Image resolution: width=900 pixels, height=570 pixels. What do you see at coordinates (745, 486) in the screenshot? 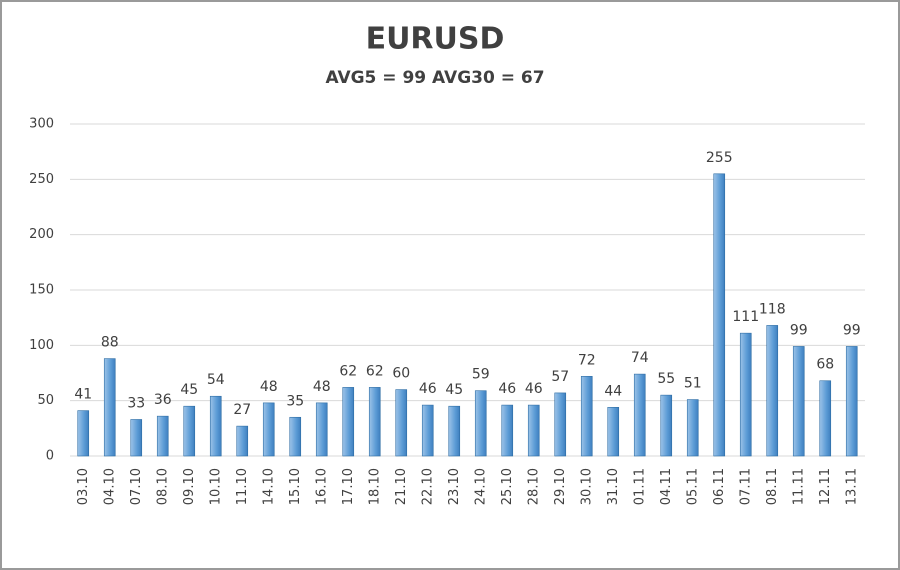
I see `x-tick-label: 07.11` at bounding box center [745, 486].